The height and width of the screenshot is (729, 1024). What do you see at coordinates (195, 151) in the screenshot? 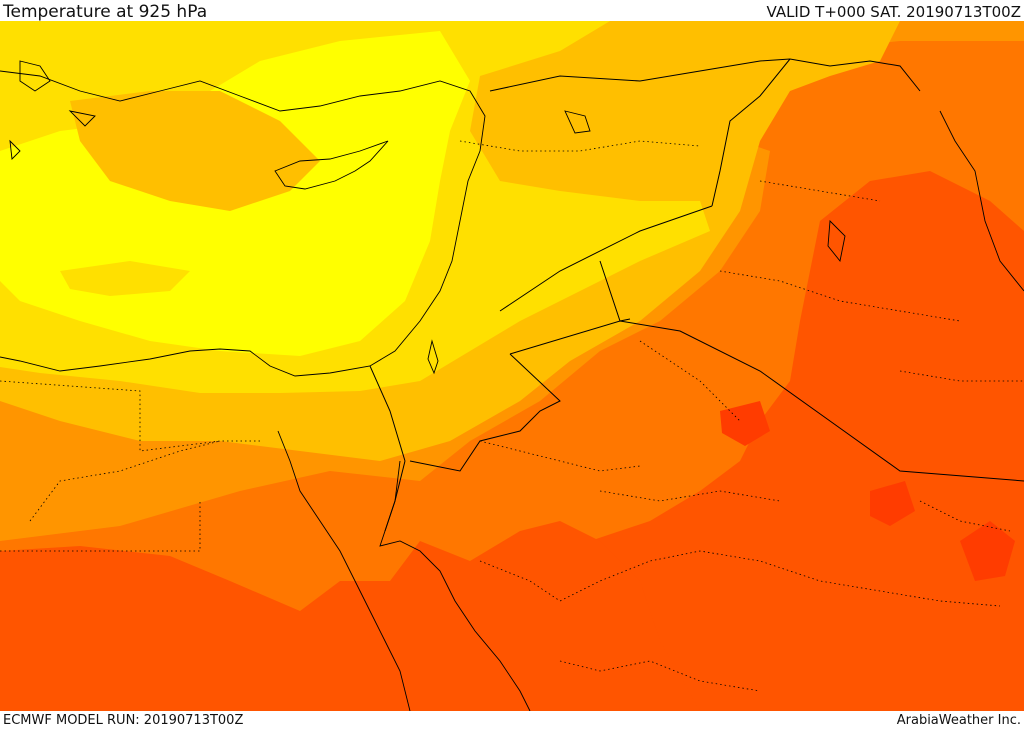
I see `temperature-band-amber-patch` at bounding box center [195, 151].